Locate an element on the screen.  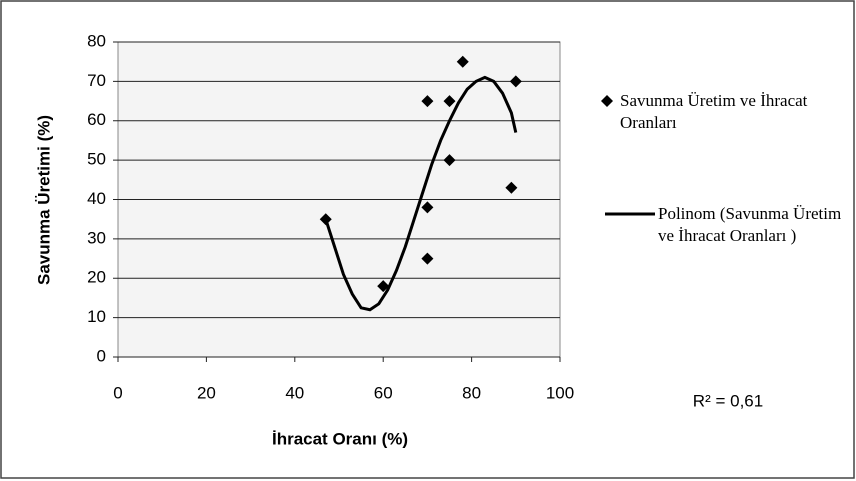
x-tick-label: 80 is located at coordinates (471, 392).